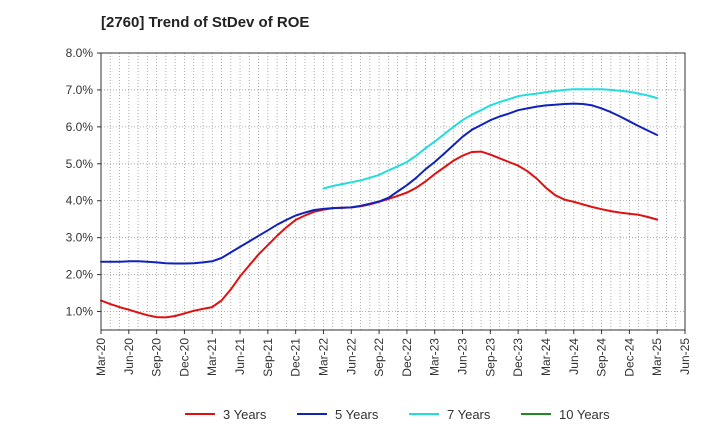 This screenshot has width=720, height=440. What do you see at coordinates (469, 414) in the screenshot?
I see `legend-label-7-years: 7 Years` at bounding box center [469, 414].